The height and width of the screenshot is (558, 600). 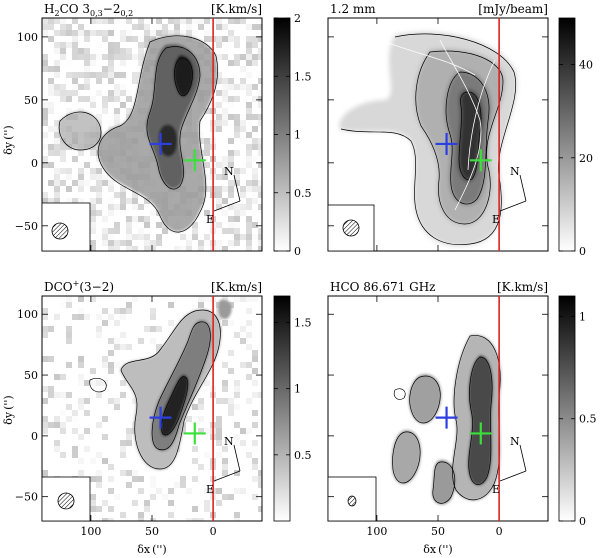 What do you see at coordinates (282, 408) in the screenshot?
I see `colorbar-c` at bounding box center [282, 408].